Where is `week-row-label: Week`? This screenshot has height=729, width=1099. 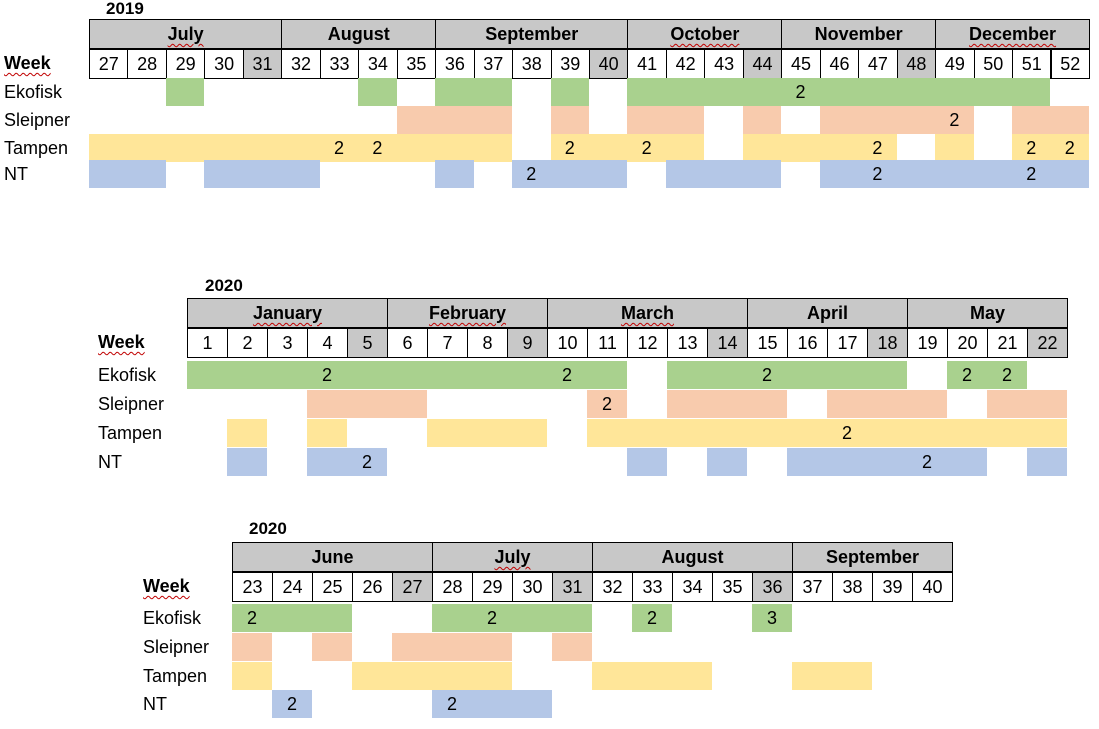
week-row-label: Week is located at coordinates (166, 586).